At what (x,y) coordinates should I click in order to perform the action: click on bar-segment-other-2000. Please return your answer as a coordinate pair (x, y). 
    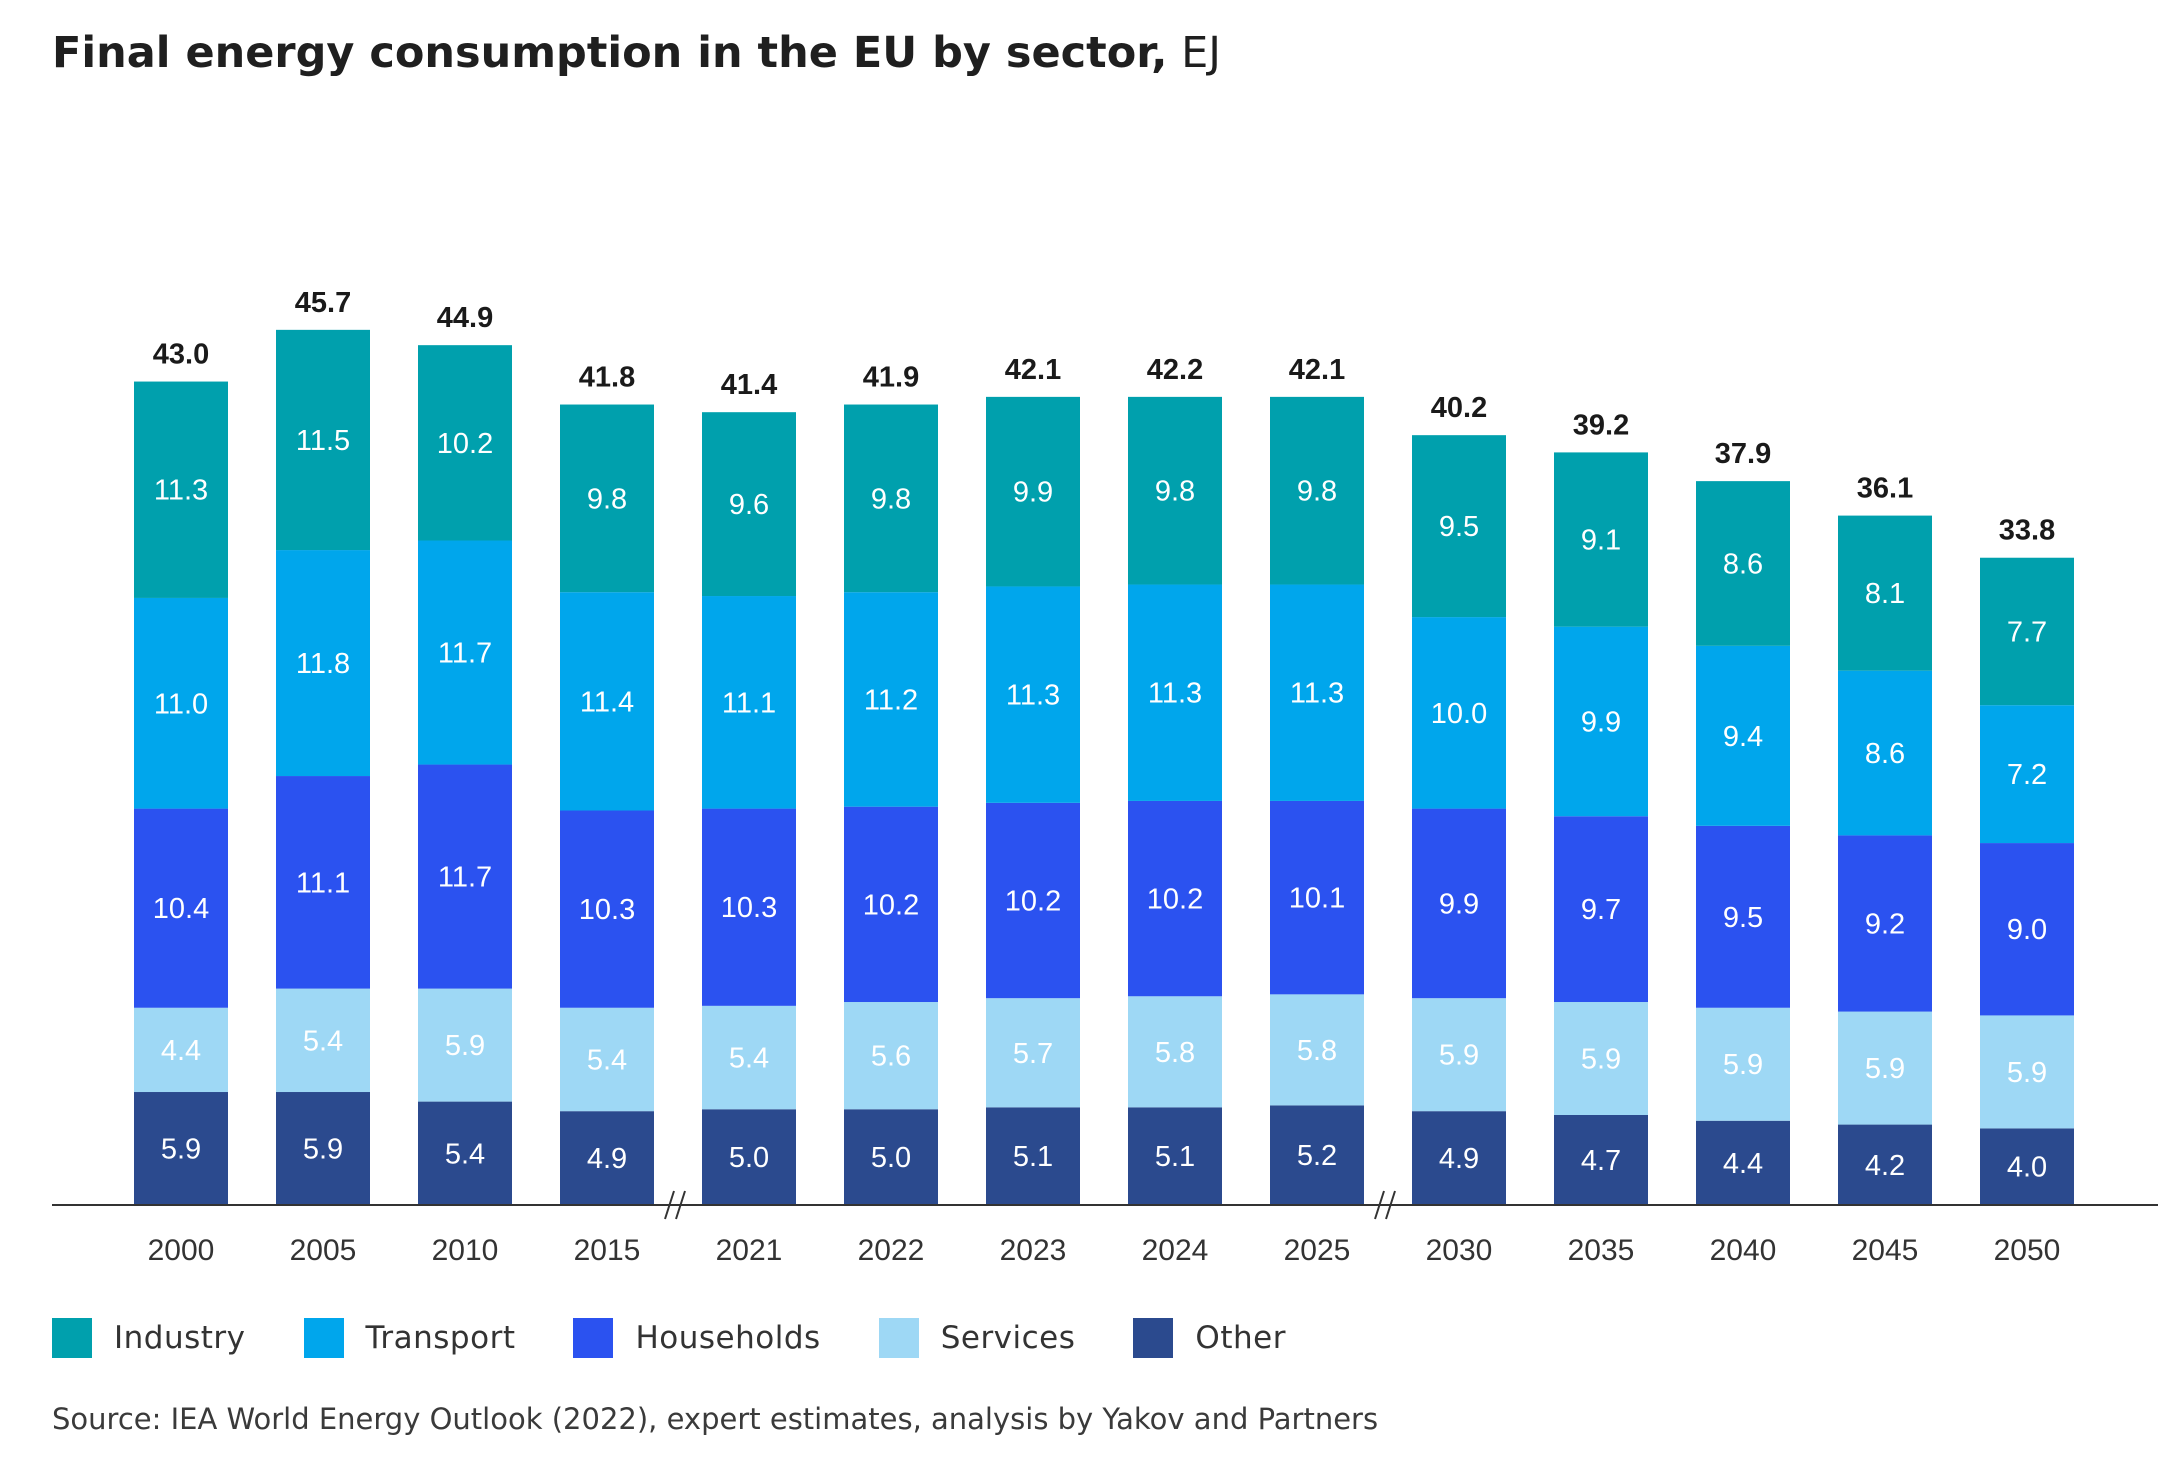
    Looking at the image, I should click on (181, 1148).